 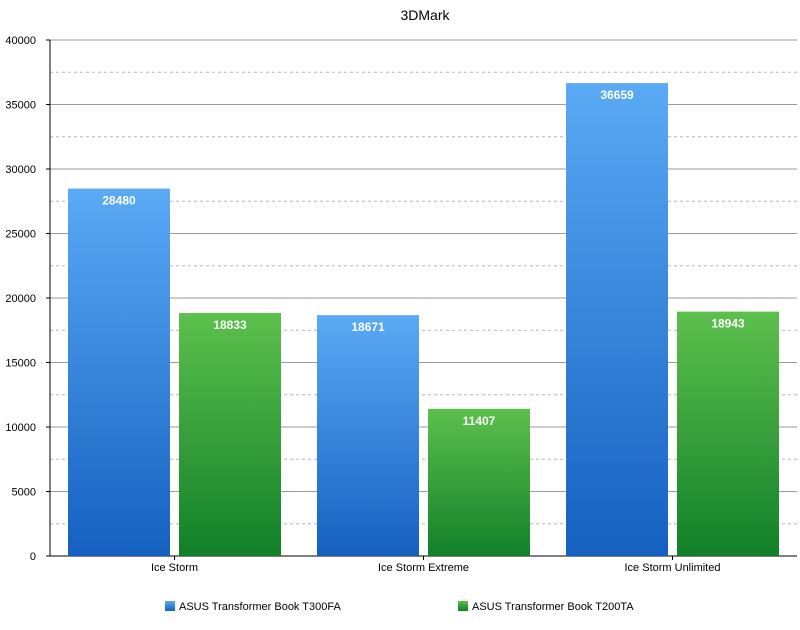 I want to click on legend-label: ASUS Transformer Book T300FA, so click(x=260, y=607).